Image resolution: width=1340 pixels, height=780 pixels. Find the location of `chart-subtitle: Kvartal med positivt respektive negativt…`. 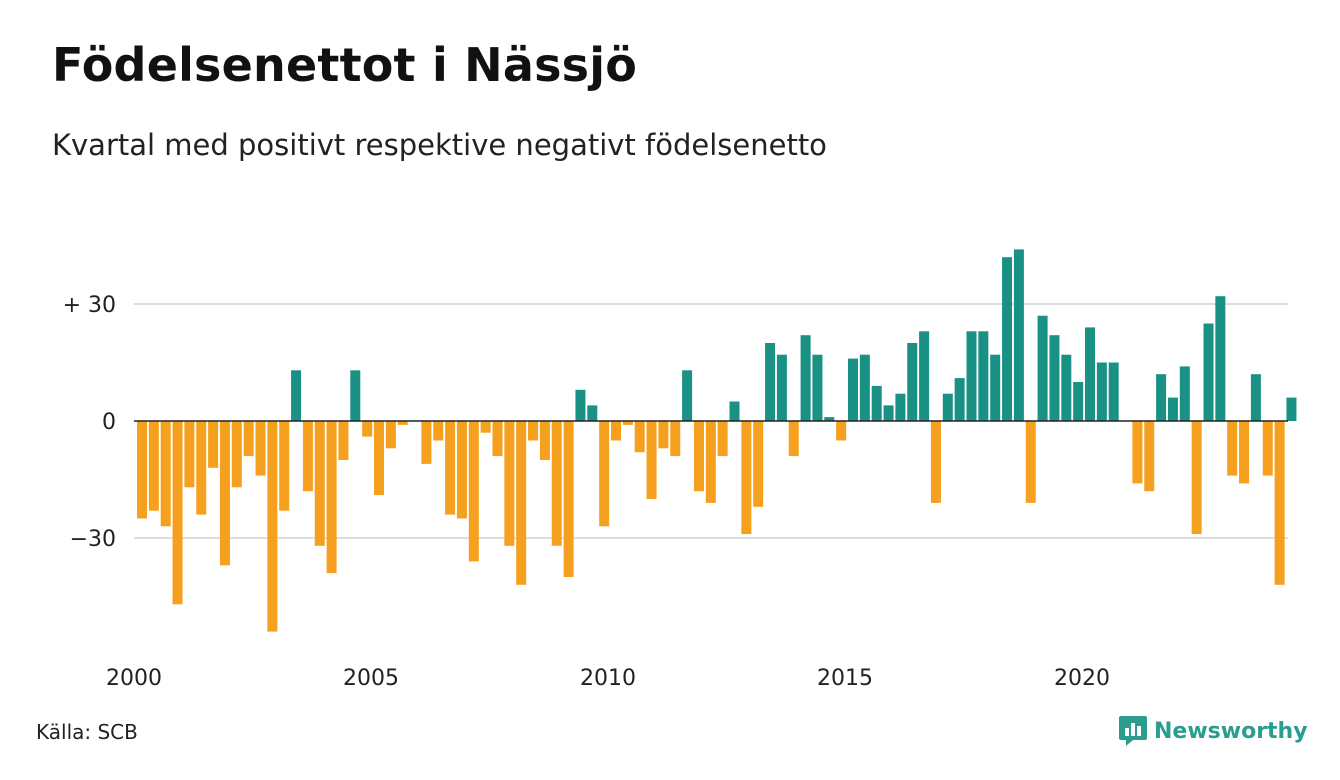

chart-subtitle: Kvartal med positivt respektive negativt… is located at coordinates (439, 145).